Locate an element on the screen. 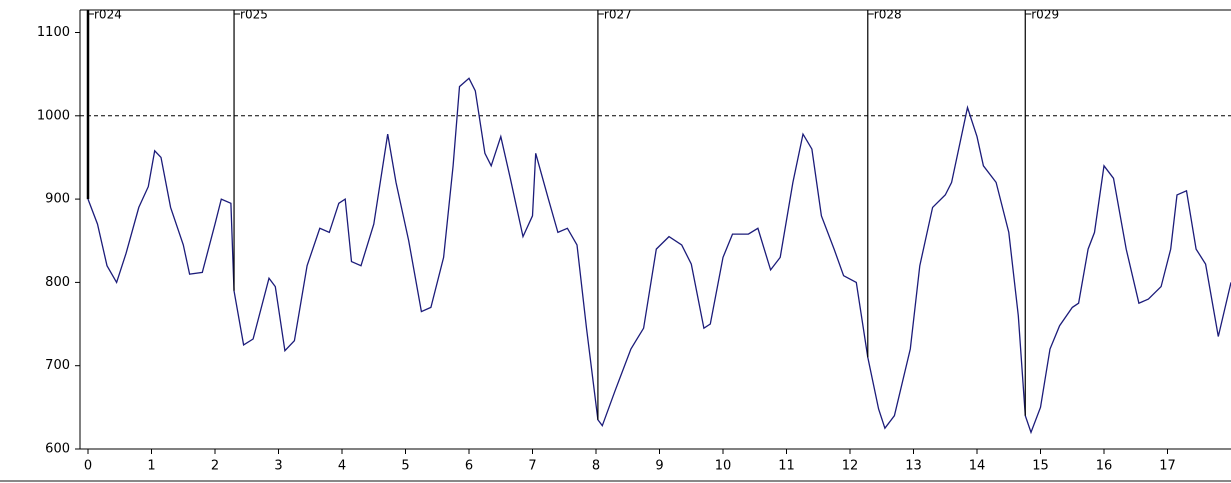 Image resolution: width=1231 pixels, height=483 pixels. x-tick-label: 5 is located at coordinates (405, 466).